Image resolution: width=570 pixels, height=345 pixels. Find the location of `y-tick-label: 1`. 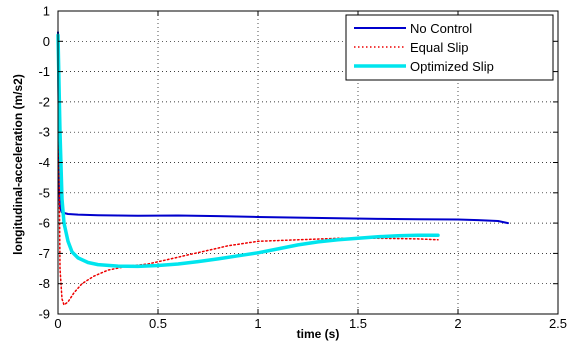

y-tick-label: 1 is located at coordinates (46, 11).